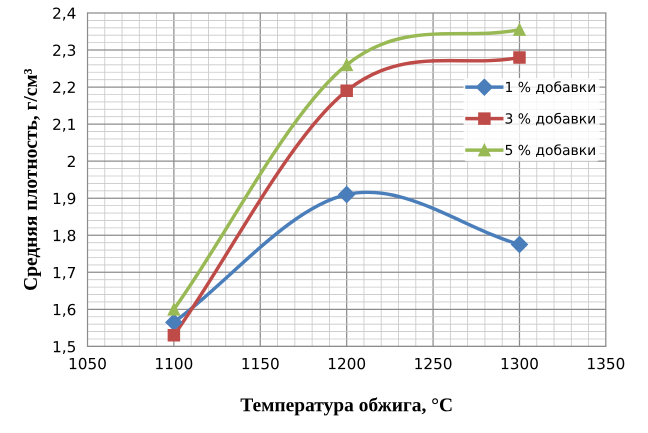  I want to click on x-tick-label: 1350, so click(606, 364).